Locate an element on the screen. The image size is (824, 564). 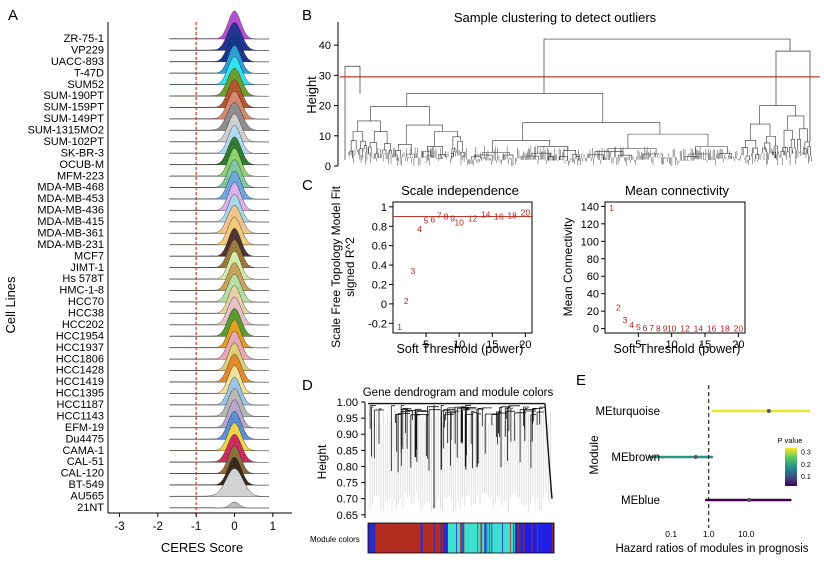
cell-line-label: 21NT is located at coordinates (90, 508).